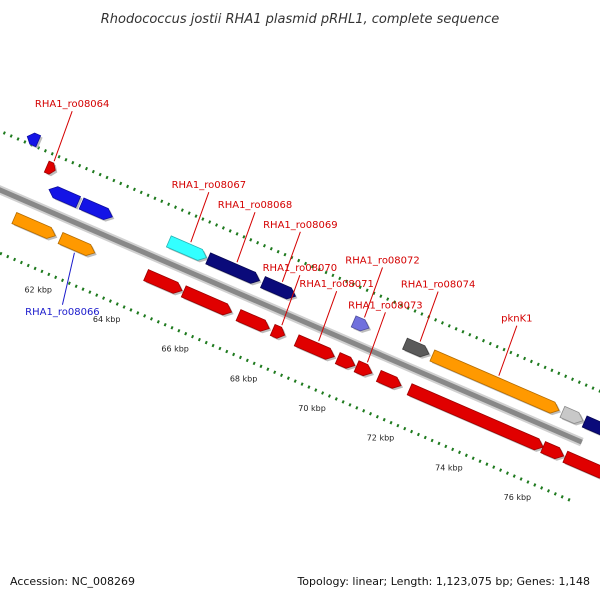 The image size is (600, 600). I want to click on kbp-label: 68 kbp, so click(244, 378).